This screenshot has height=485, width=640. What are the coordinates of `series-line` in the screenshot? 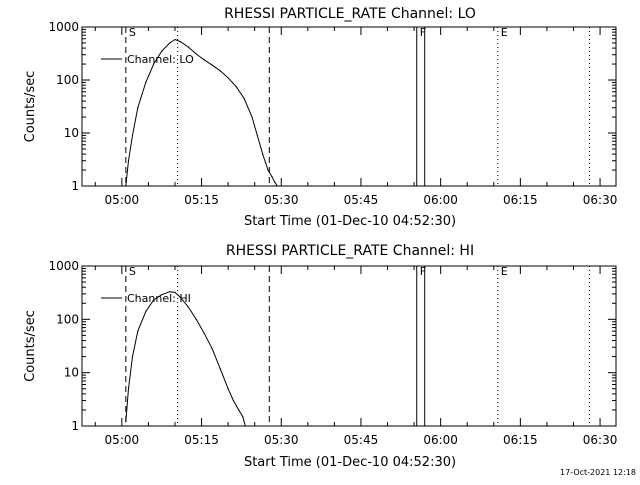 It's located at (185, 359).